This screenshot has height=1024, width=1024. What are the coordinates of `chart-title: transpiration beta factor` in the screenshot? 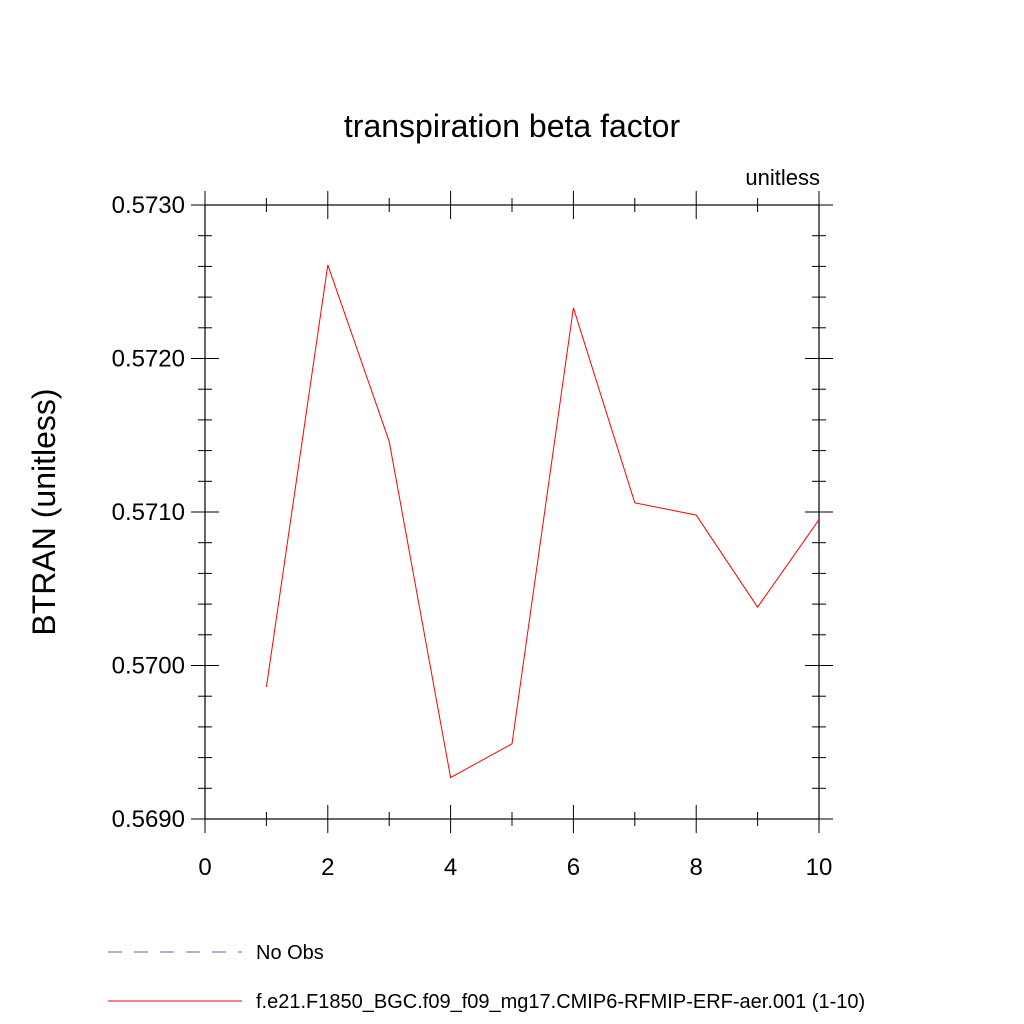 It's located at (512, 126).